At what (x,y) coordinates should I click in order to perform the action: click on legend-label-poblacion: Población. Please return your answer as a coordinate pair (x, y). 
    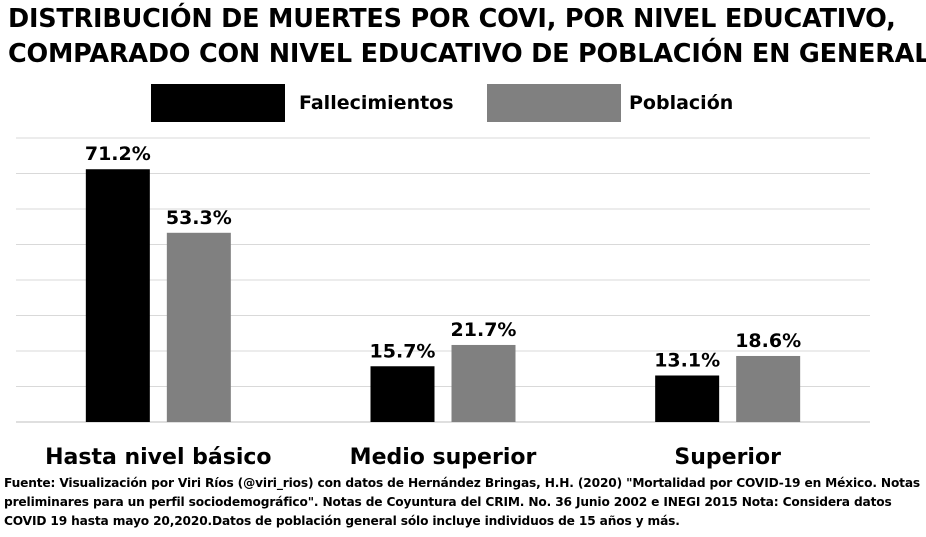
    Looking at the image, I should click on (681, 103).